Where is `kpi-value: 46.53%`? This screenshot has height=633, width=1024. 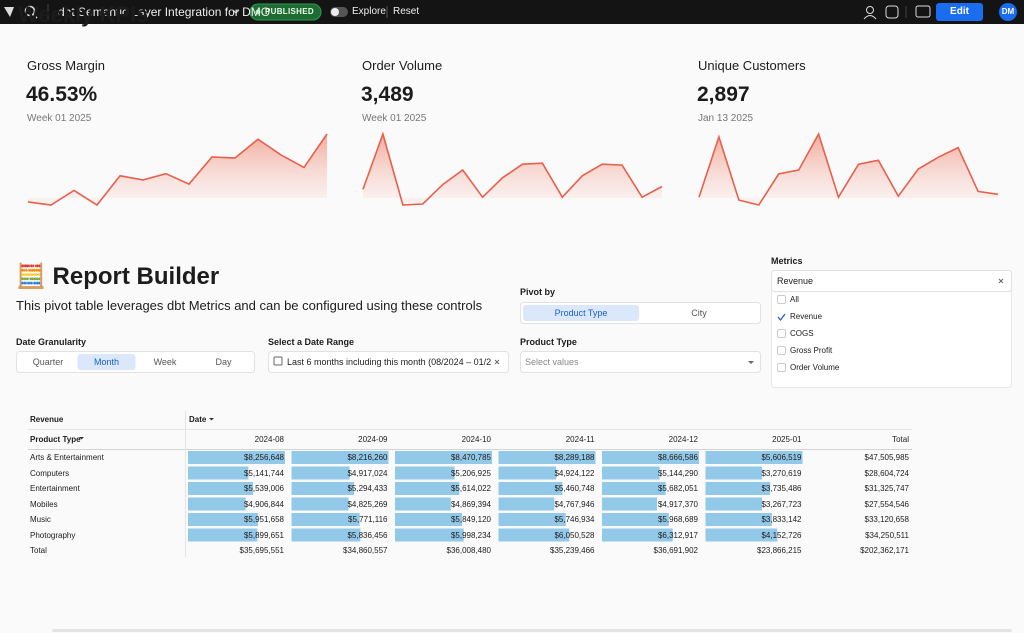
kpi-value: 46.53% is located at coordinates (62, 94).